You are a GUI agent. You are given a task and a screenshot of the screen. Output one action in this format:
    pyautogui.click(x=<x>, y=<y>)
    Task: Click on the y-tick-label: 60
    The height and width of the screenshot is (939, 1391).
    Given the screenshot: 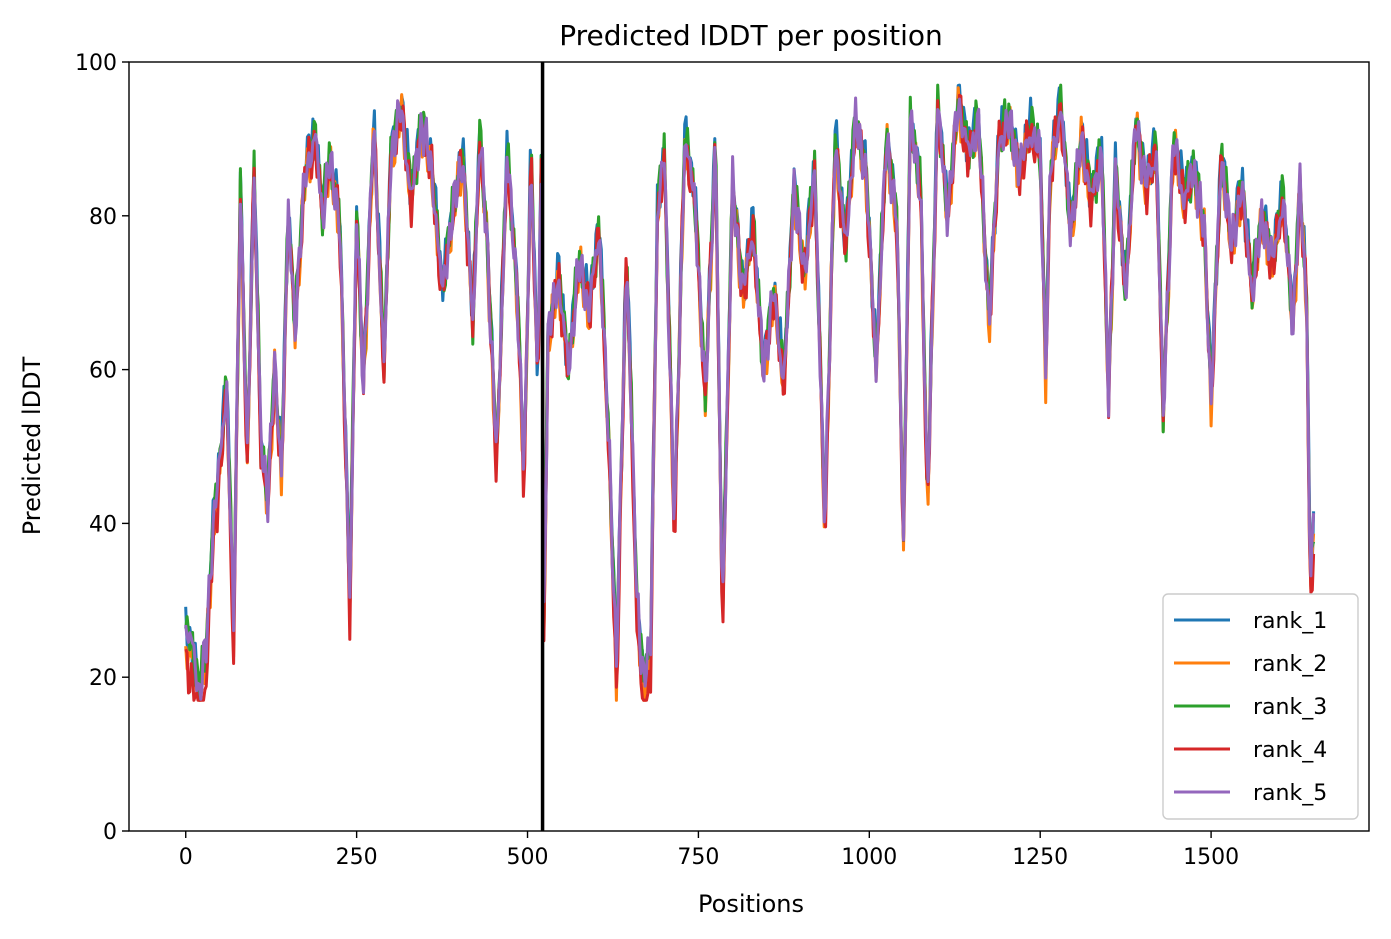 What is the action you would take?
    pyautogui.click(x=103, y=371)
    